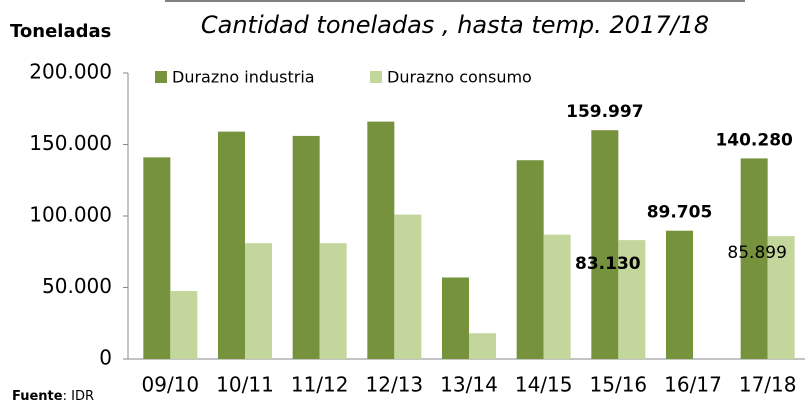  I want to click on legend-label: Durazno industria, so click(243, 77).